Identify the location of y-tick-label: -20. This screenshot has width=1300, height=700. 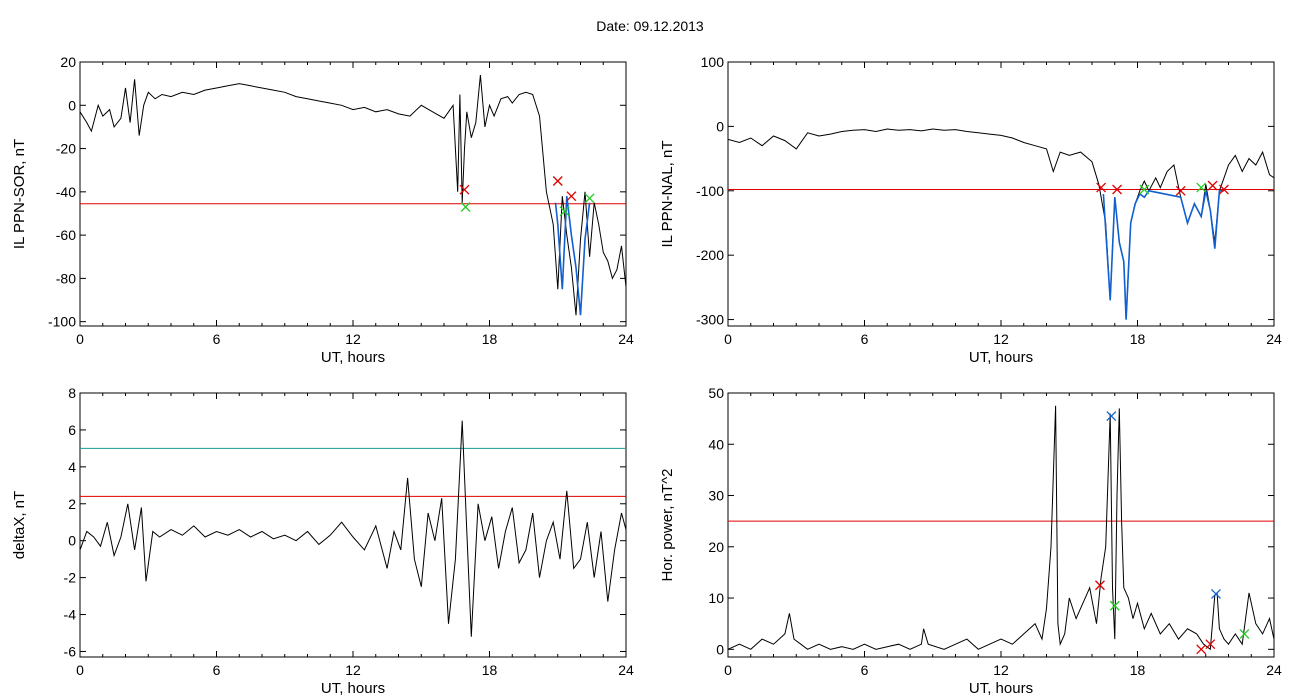
(66, 149).